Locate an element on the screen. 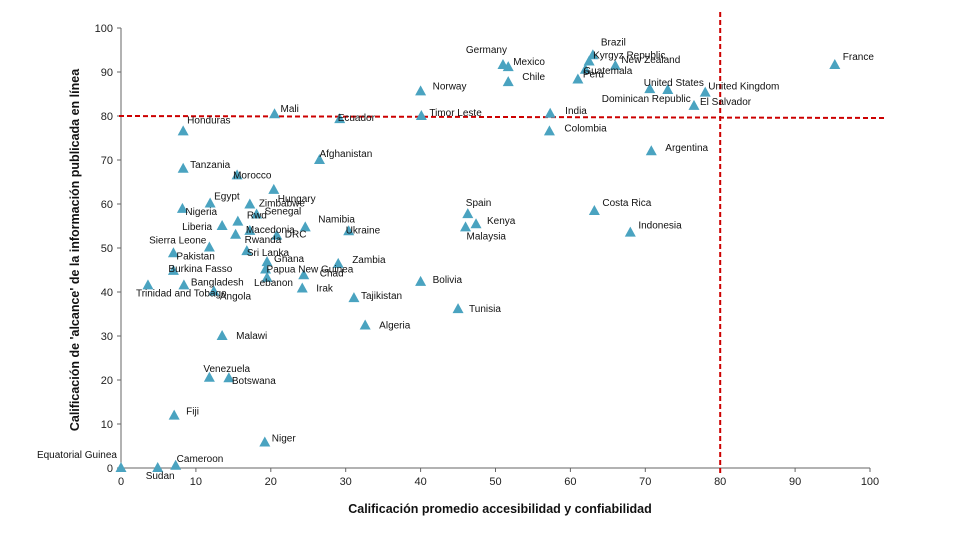 Image resolution: width=960 pixels, height=540 pixels. point-label: Chad is located at coordinates (332, 273).